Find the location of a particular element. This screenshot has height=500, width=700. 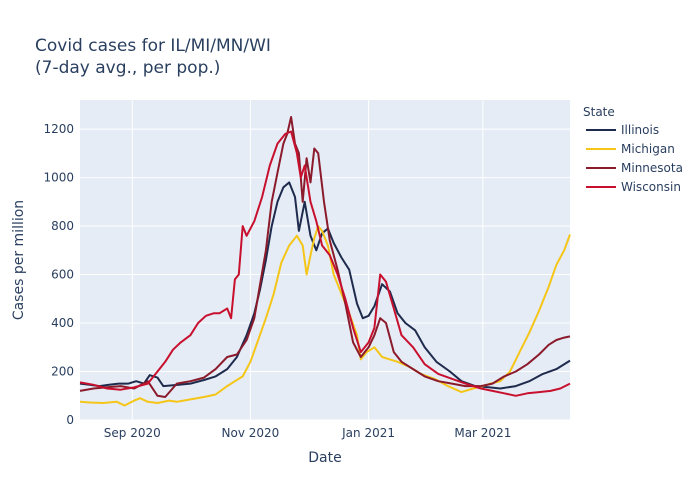

chart-title-line-1: Covid cases for IL/MI/MN/WI is located at coordinates (153, 46).